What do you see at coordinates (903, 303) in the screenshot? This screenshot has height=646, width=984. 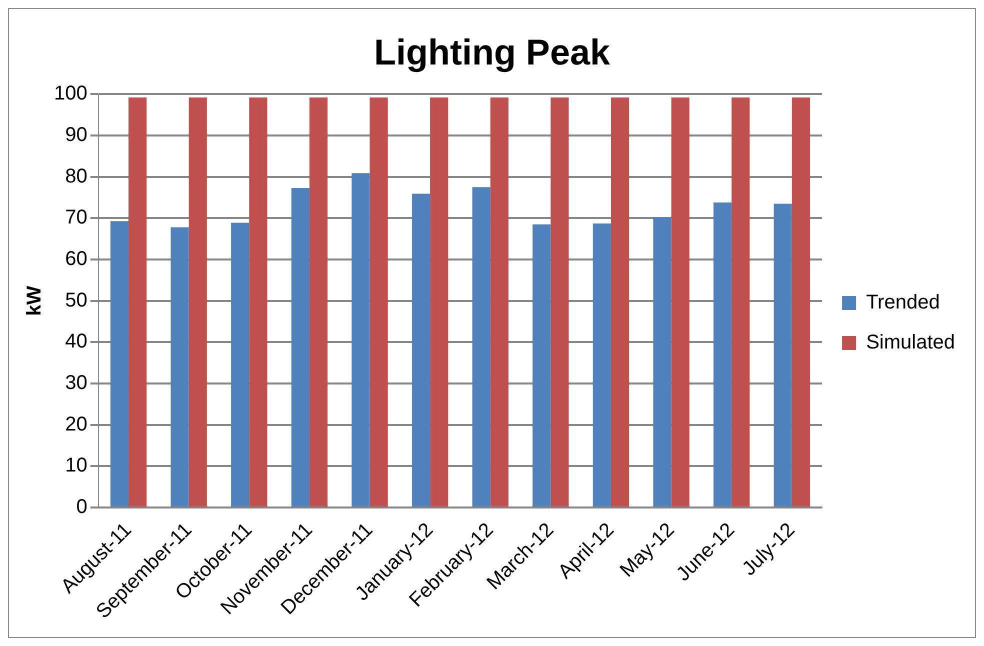 I see `legend-label: Trended` at bounding box center [903, 303].